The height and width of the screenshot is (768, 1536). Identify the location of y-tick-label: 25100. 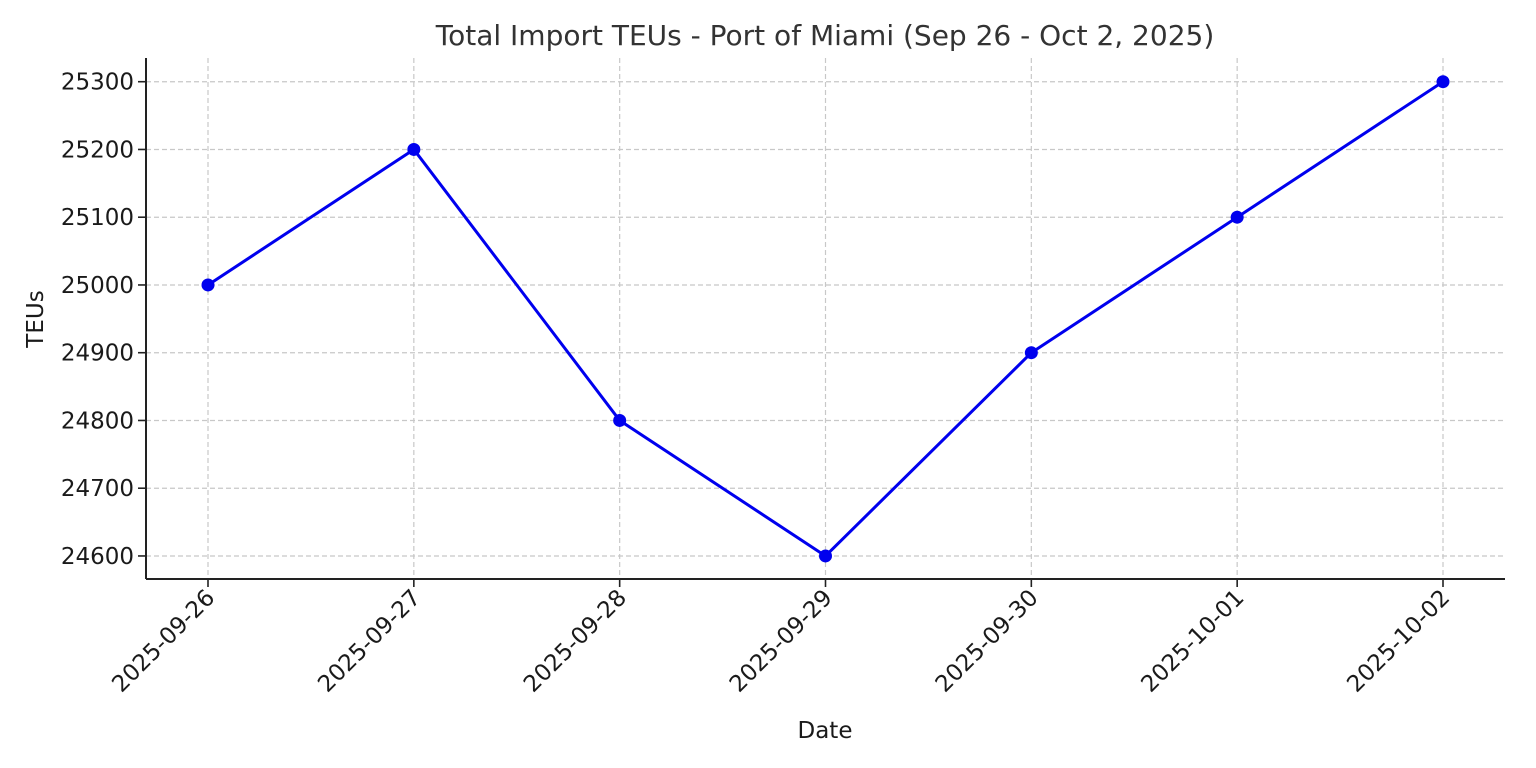
(97, 218).